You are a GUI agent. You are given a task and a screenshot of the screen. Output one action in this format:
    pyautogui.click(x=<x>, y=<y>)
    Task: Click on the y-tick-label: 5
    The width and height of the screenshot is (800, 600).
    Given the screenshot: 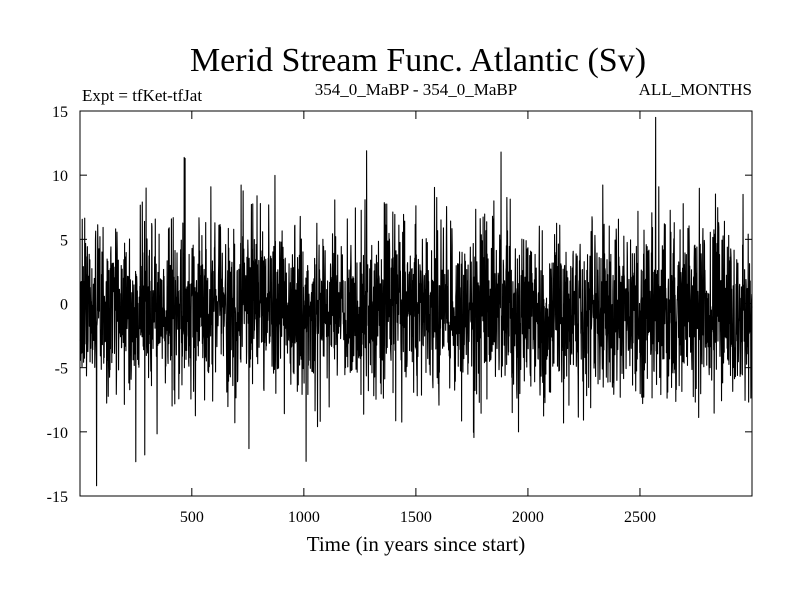 What is the action you would take?
    pyautogui.click(x=64, y=240)
    